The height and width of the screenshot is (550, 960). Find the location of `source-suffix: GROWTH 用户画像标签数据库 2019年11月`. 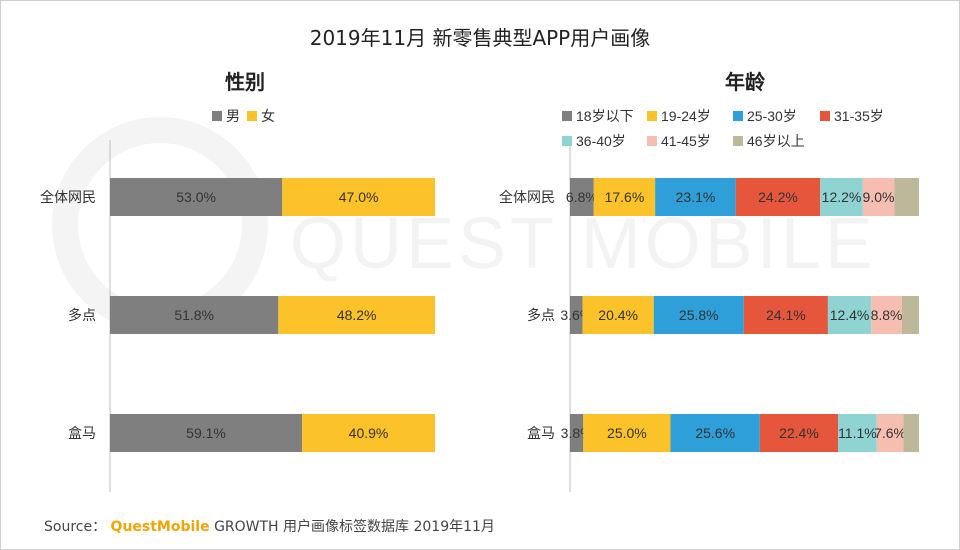

source-suffix: GROWTH 用户画像标签数据库 2019年11月 is located at coordinates (354, 527).